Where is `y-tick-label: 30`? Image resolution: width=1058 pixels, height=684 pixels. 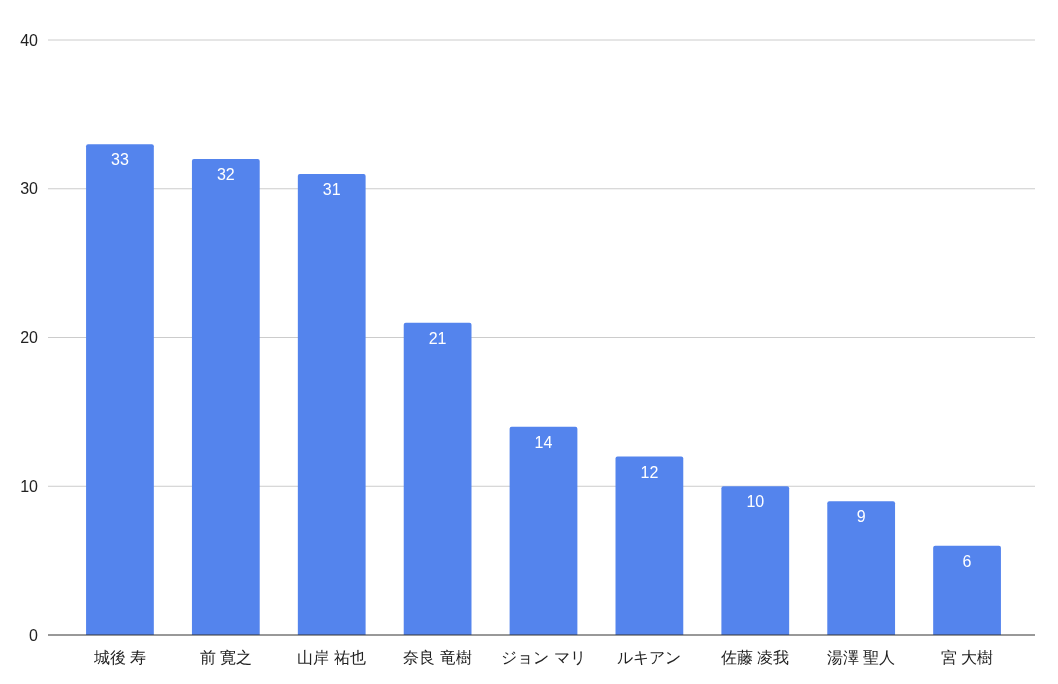
y-tick-label: 30 is located at coordinates (29, 189).